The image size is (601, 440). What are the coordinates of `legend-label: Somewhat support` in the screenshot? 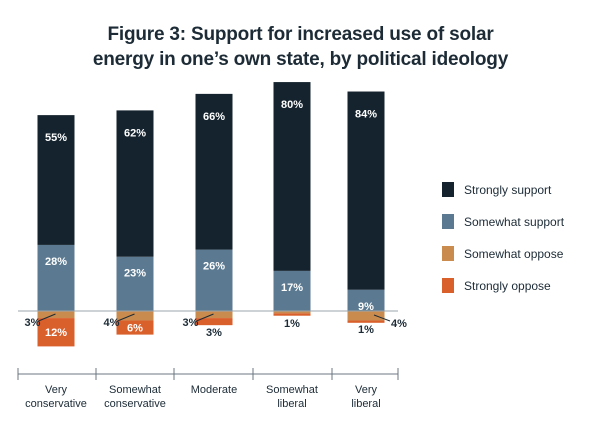 It's located at (514, 222).